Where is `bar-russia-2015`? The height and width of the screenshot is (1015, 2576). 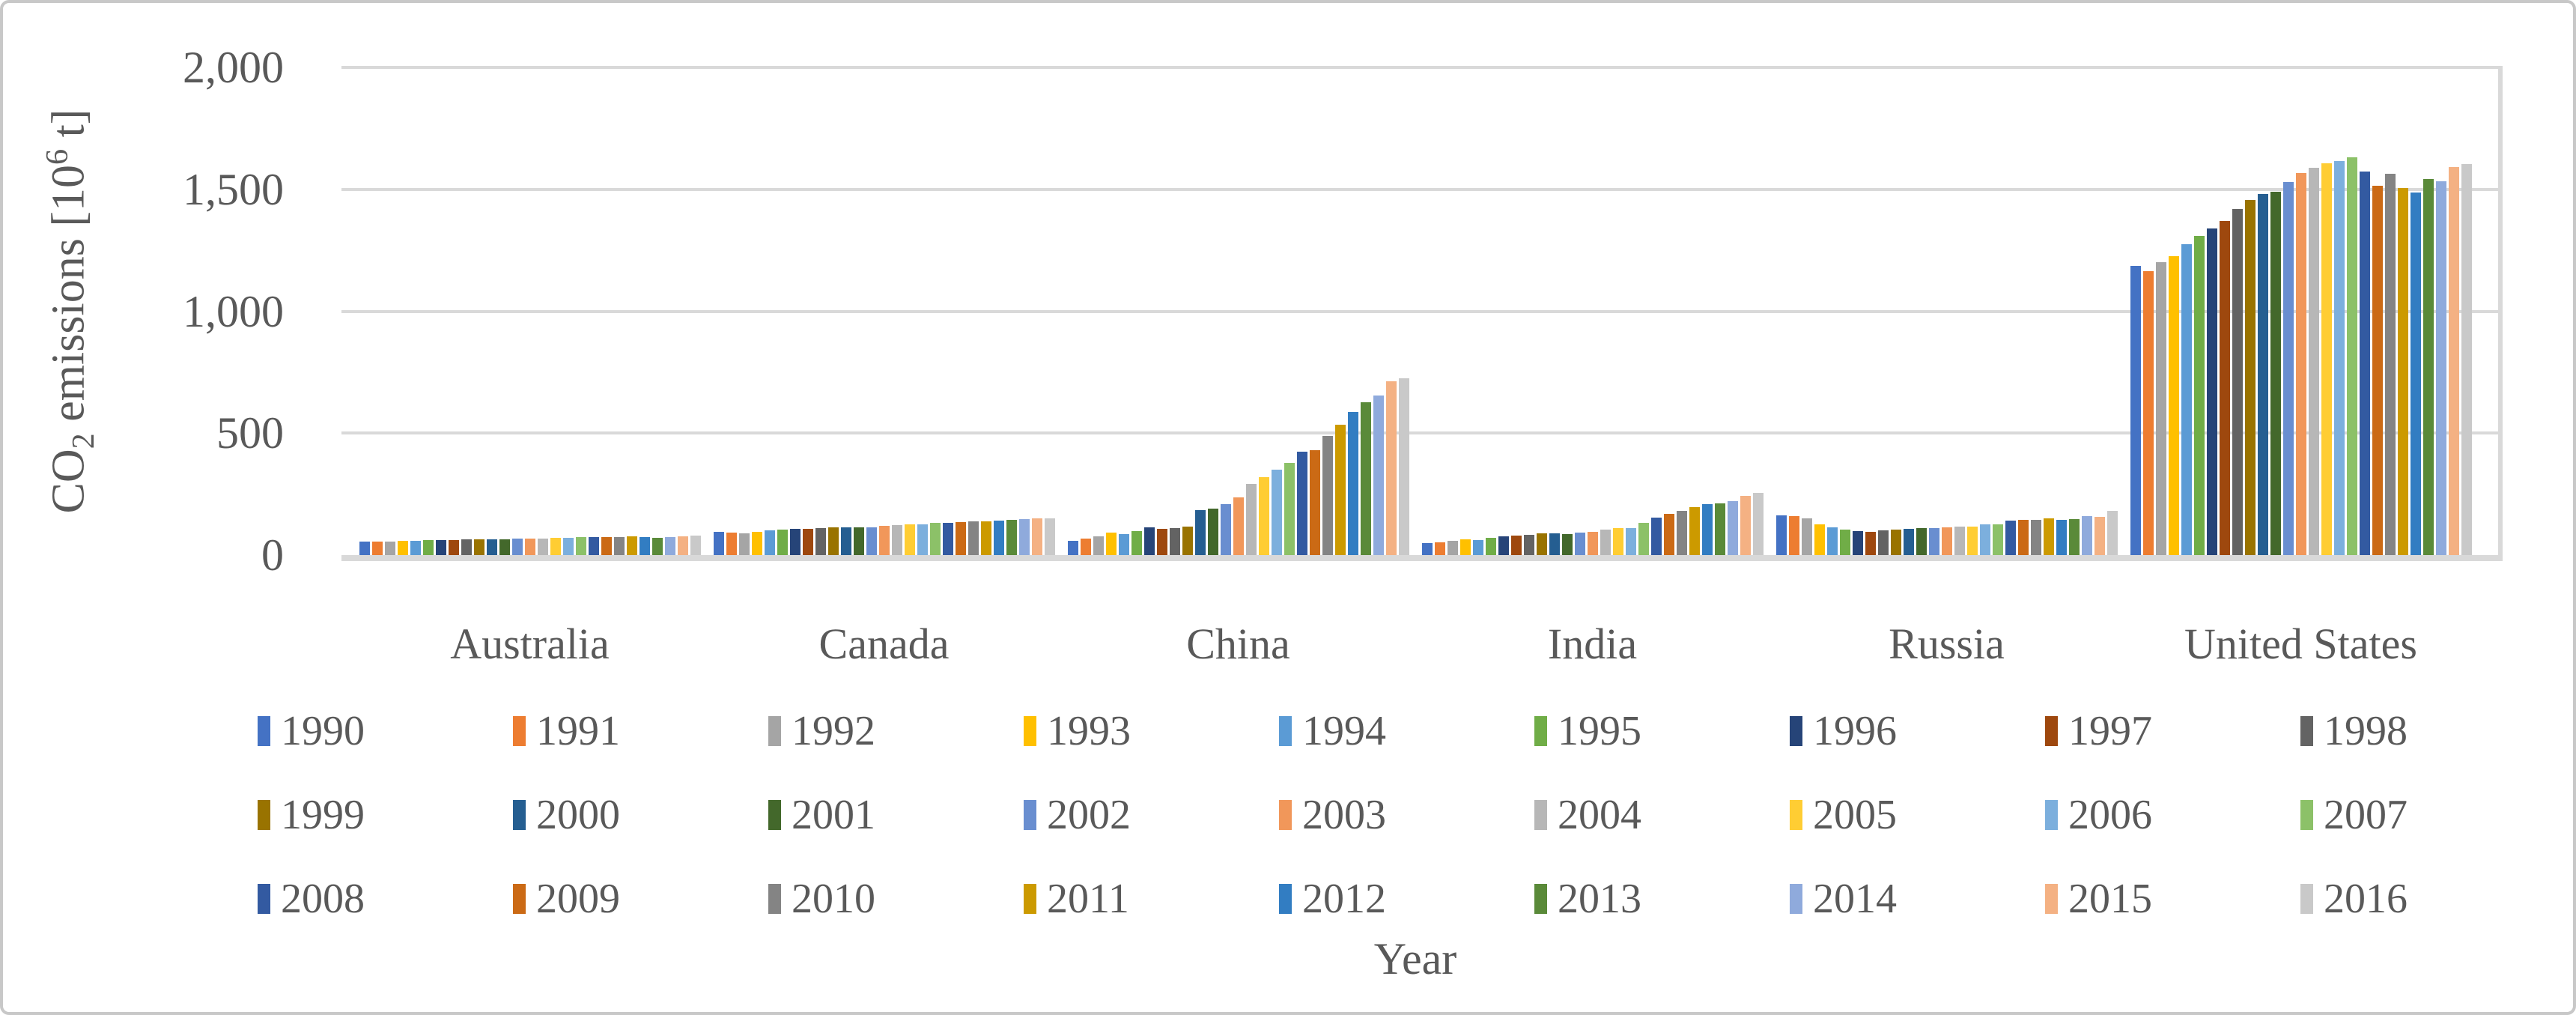
bar-russia-2015 is located at coordinates (2099, 536).